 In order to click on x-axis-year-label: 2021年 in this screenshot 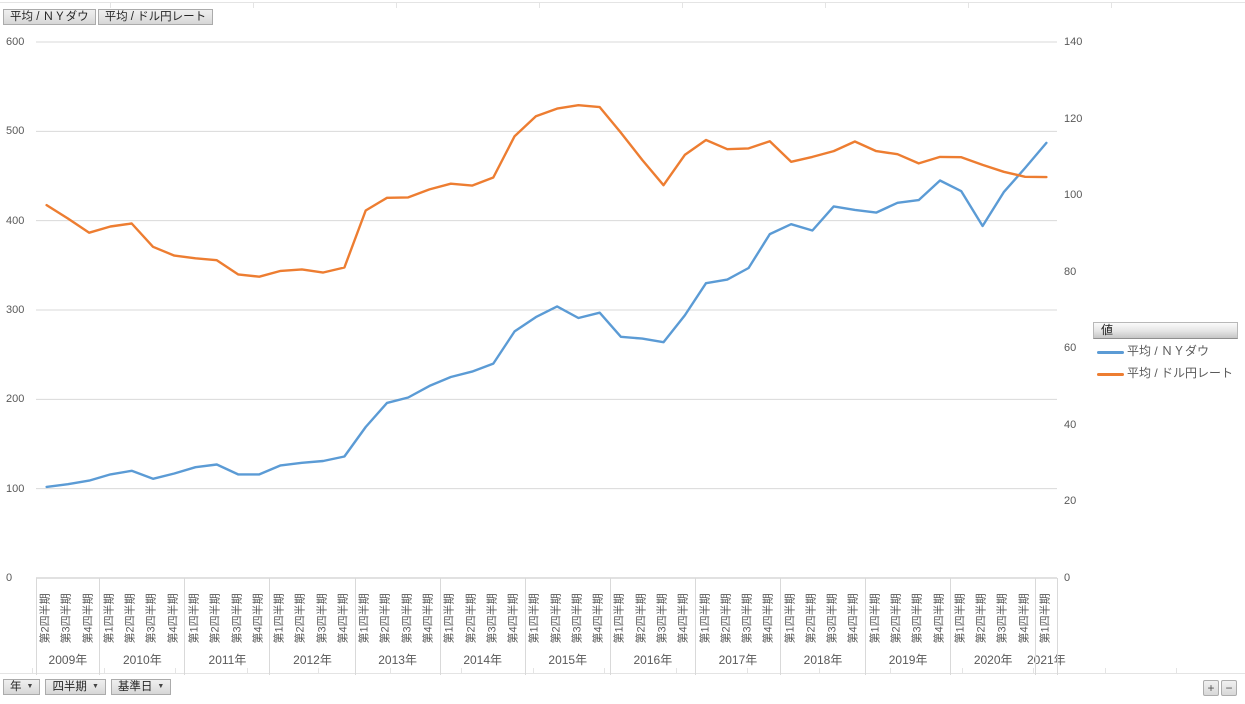, I will do `click(1046, 660)`.